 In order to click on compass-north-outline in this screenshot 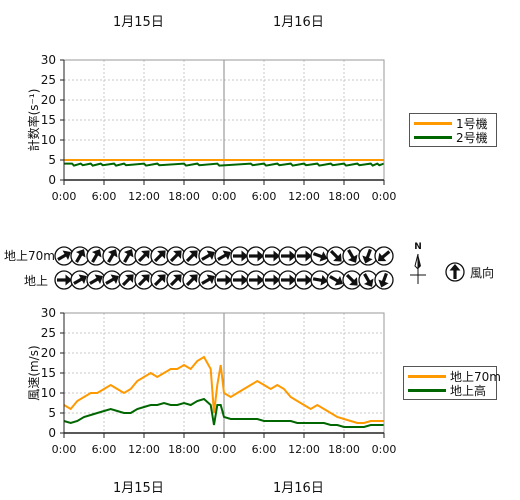, I will do `click(416, 261)`.